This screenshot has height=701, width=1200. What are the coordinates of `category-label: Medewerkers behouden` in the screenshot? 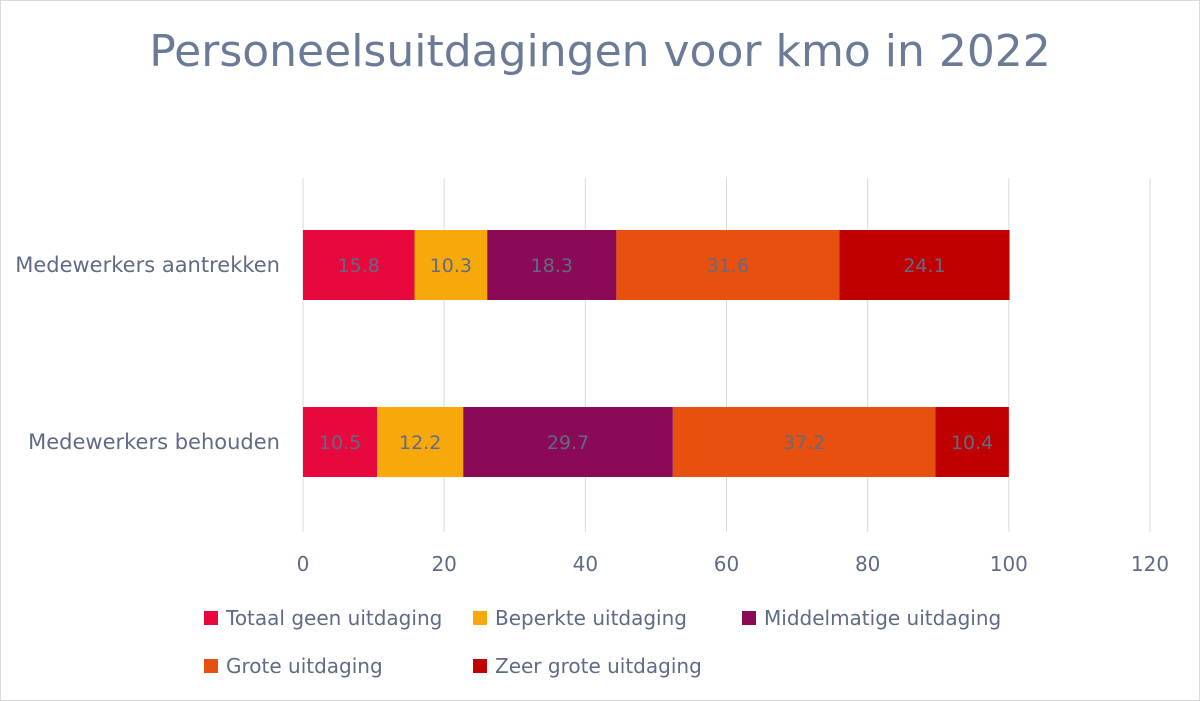 It's located at (154, 442).